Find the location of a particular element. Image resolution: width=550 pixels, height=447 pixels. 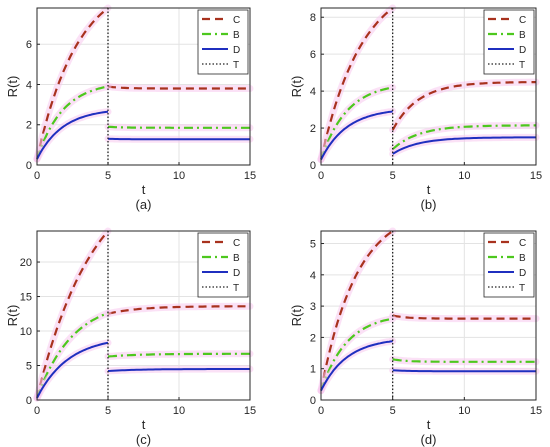

y-tick-label: 10 is located at coordinates (26, 332).